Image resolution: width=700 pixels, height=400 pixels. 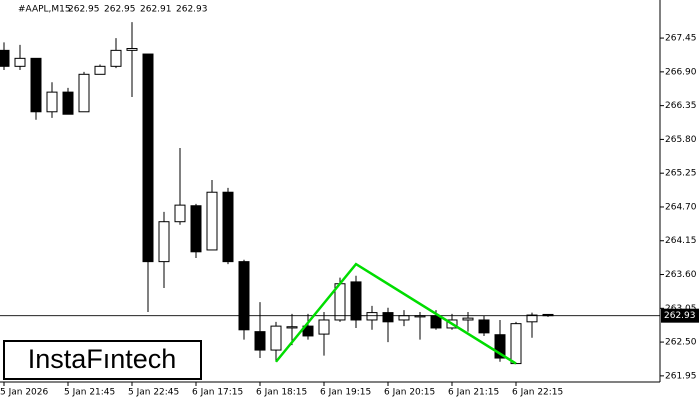 I want to click on current-price-label: 262.93, so click(x=680, y=316).